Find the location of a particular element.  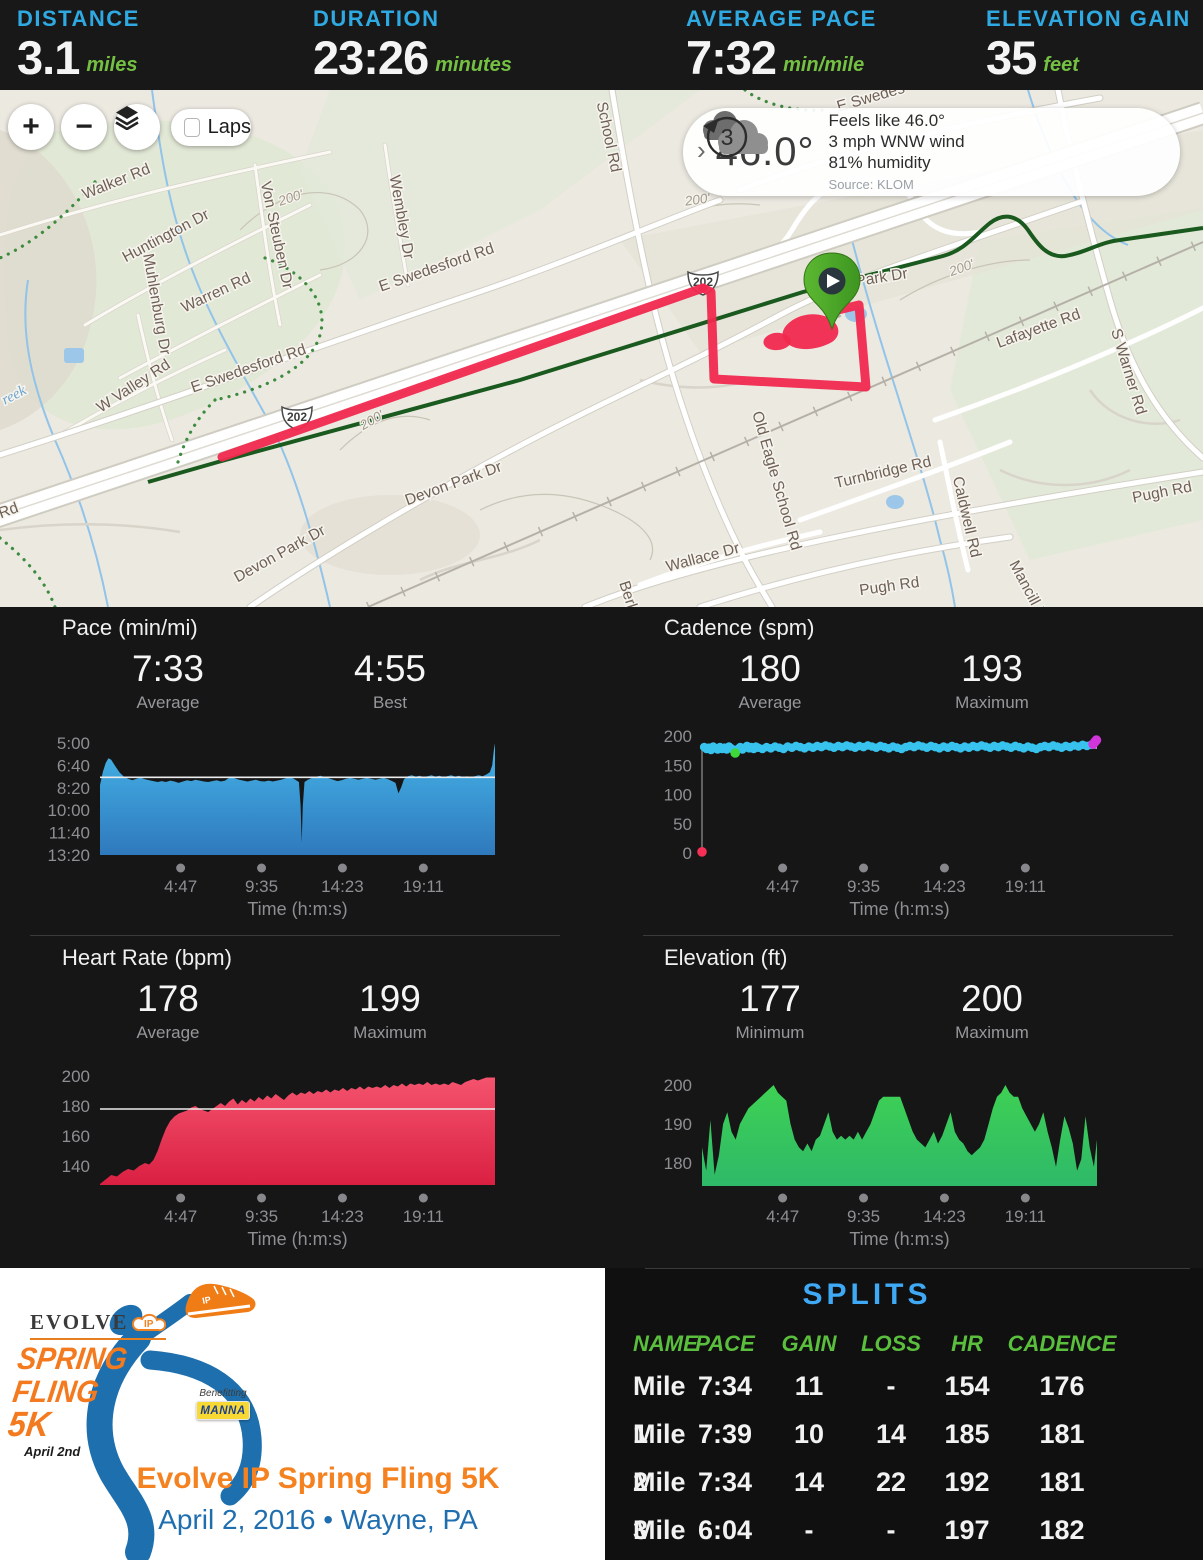

stat-distance: DISTANCE 3.1 miles is located at coordinates (78, 45).